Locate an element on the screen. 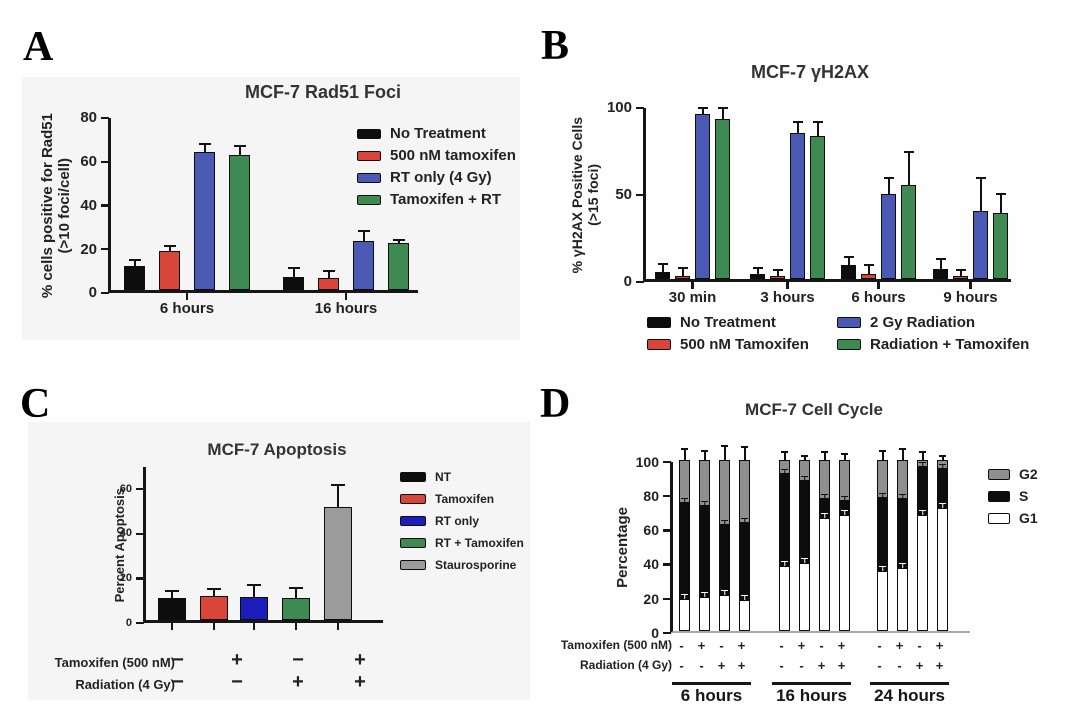  legend-label: 2 Gy Radiation is located at coordinates (923, 322).